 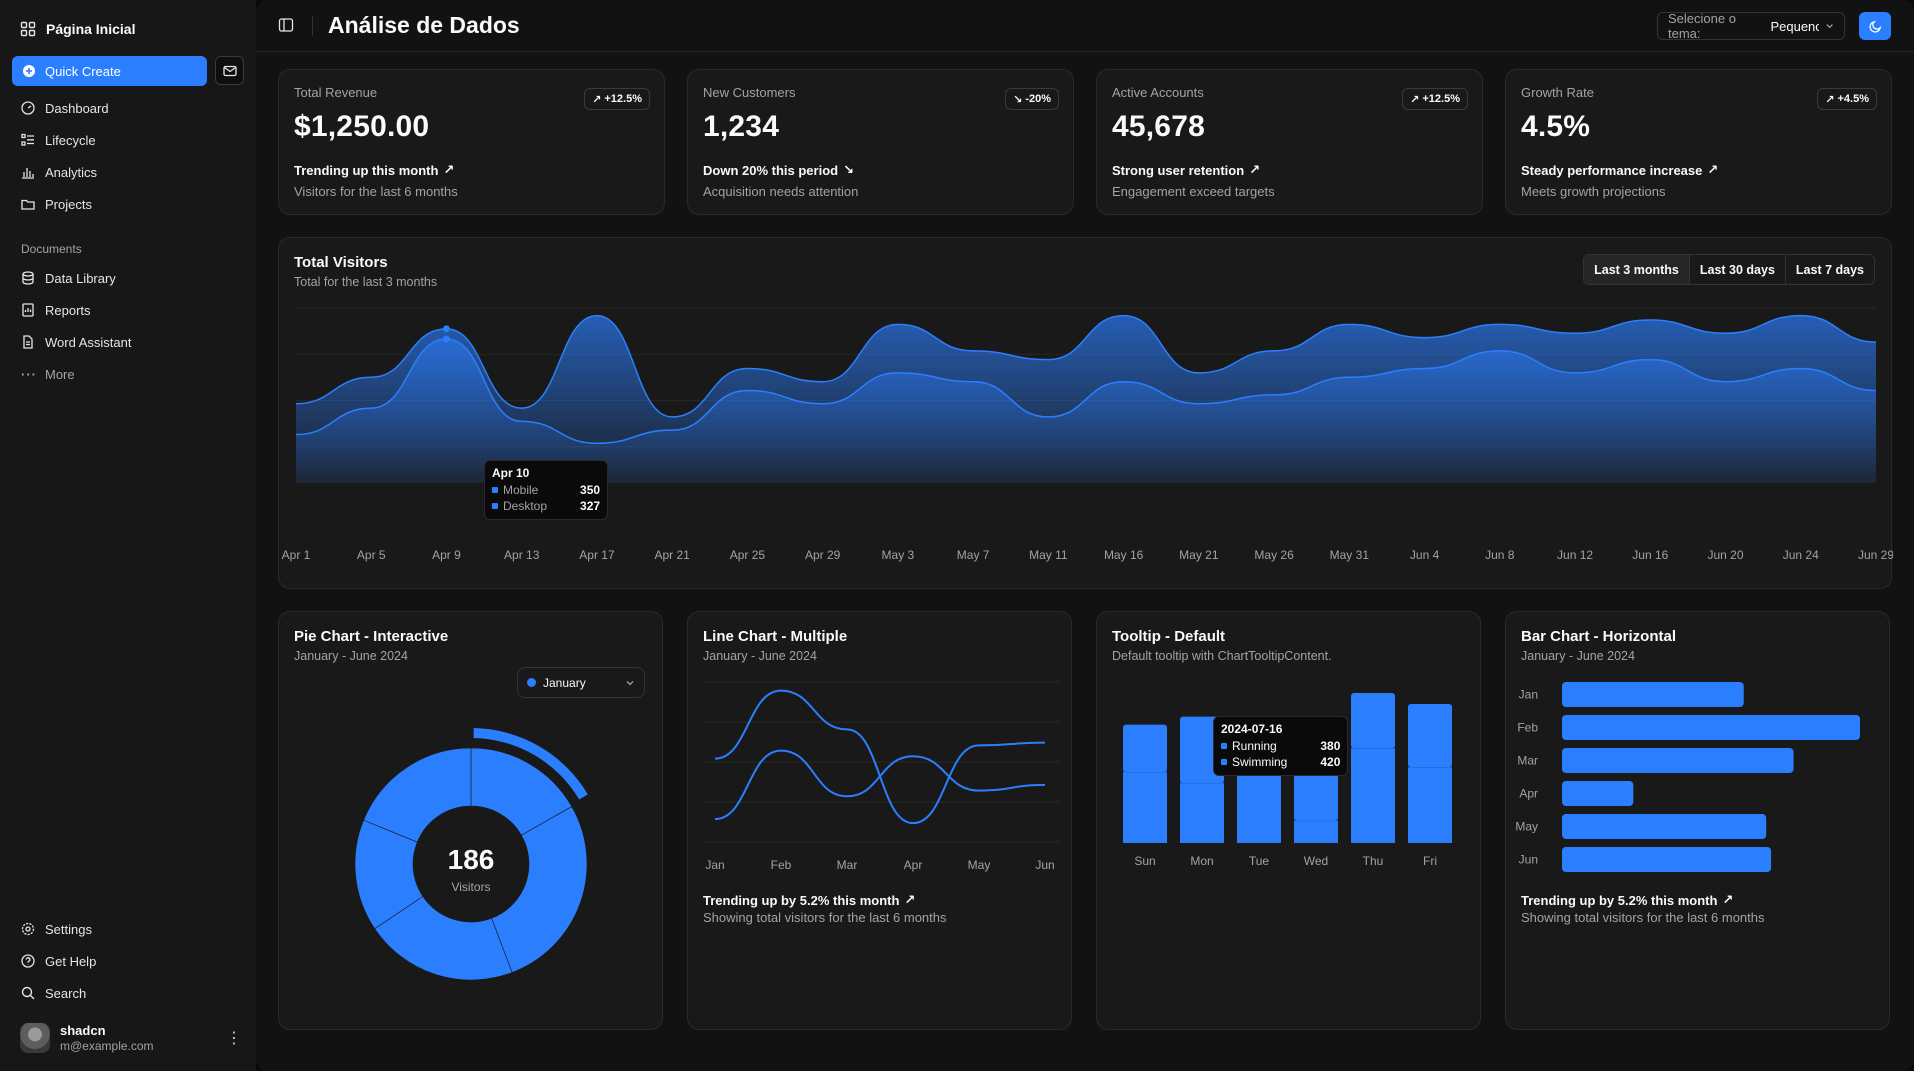 What do you see at coordinates (28, 173) in the screenshot?
I see `bar-chart-icon` at bounding box center [28, 173].